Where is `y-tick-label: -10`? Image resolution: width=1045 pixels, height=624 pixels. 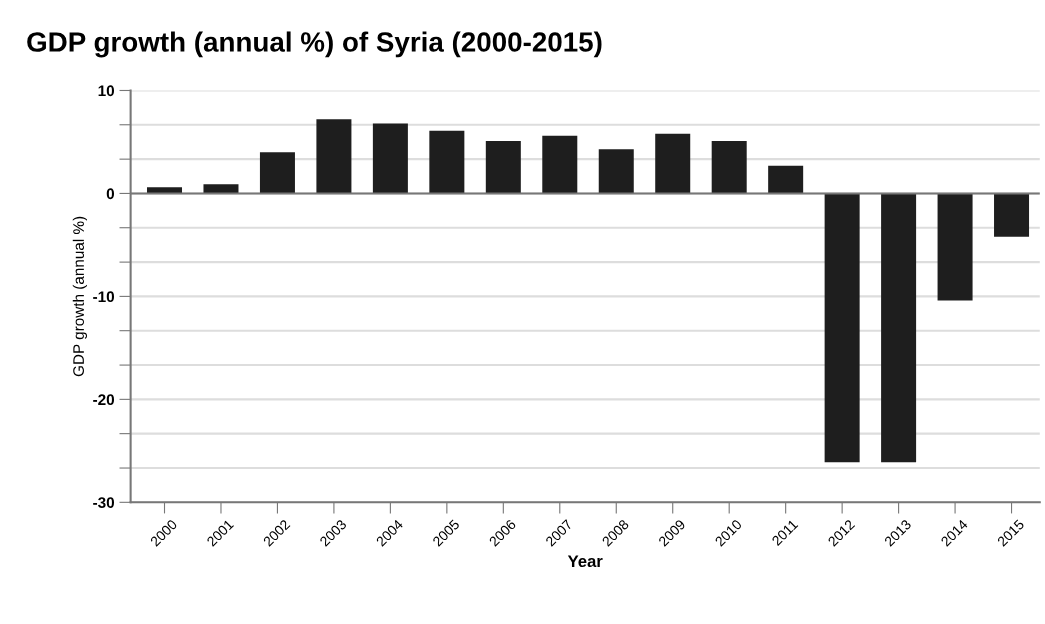 y-tick-label: -10 is located at coordinates (104, 297).